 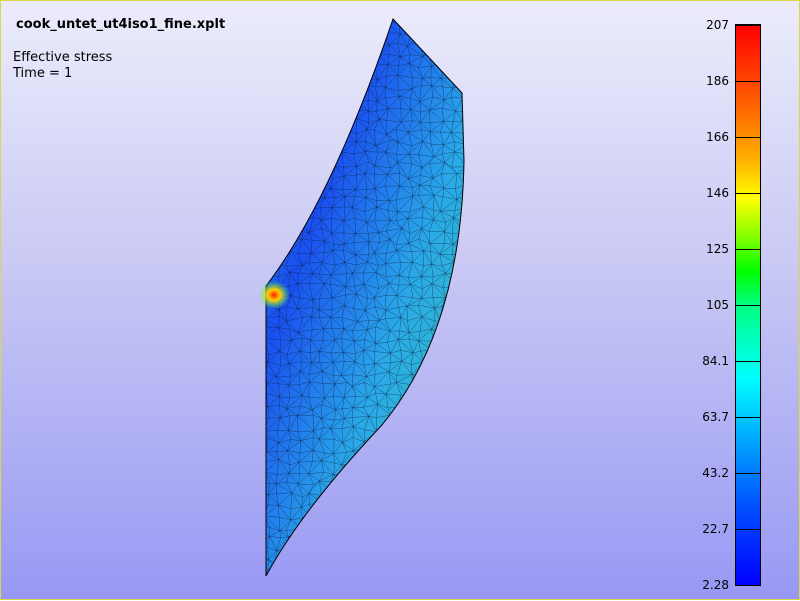 I want to click on legend-tick-label: 43.2, so click(x=715, y=473).